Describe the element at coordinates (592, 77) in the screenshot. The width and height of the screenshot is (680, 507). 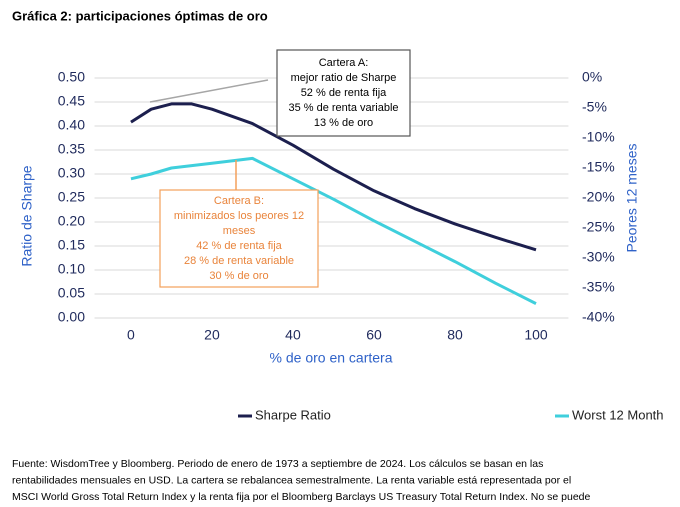
I see `y2-tick-label: 0%` at that location.